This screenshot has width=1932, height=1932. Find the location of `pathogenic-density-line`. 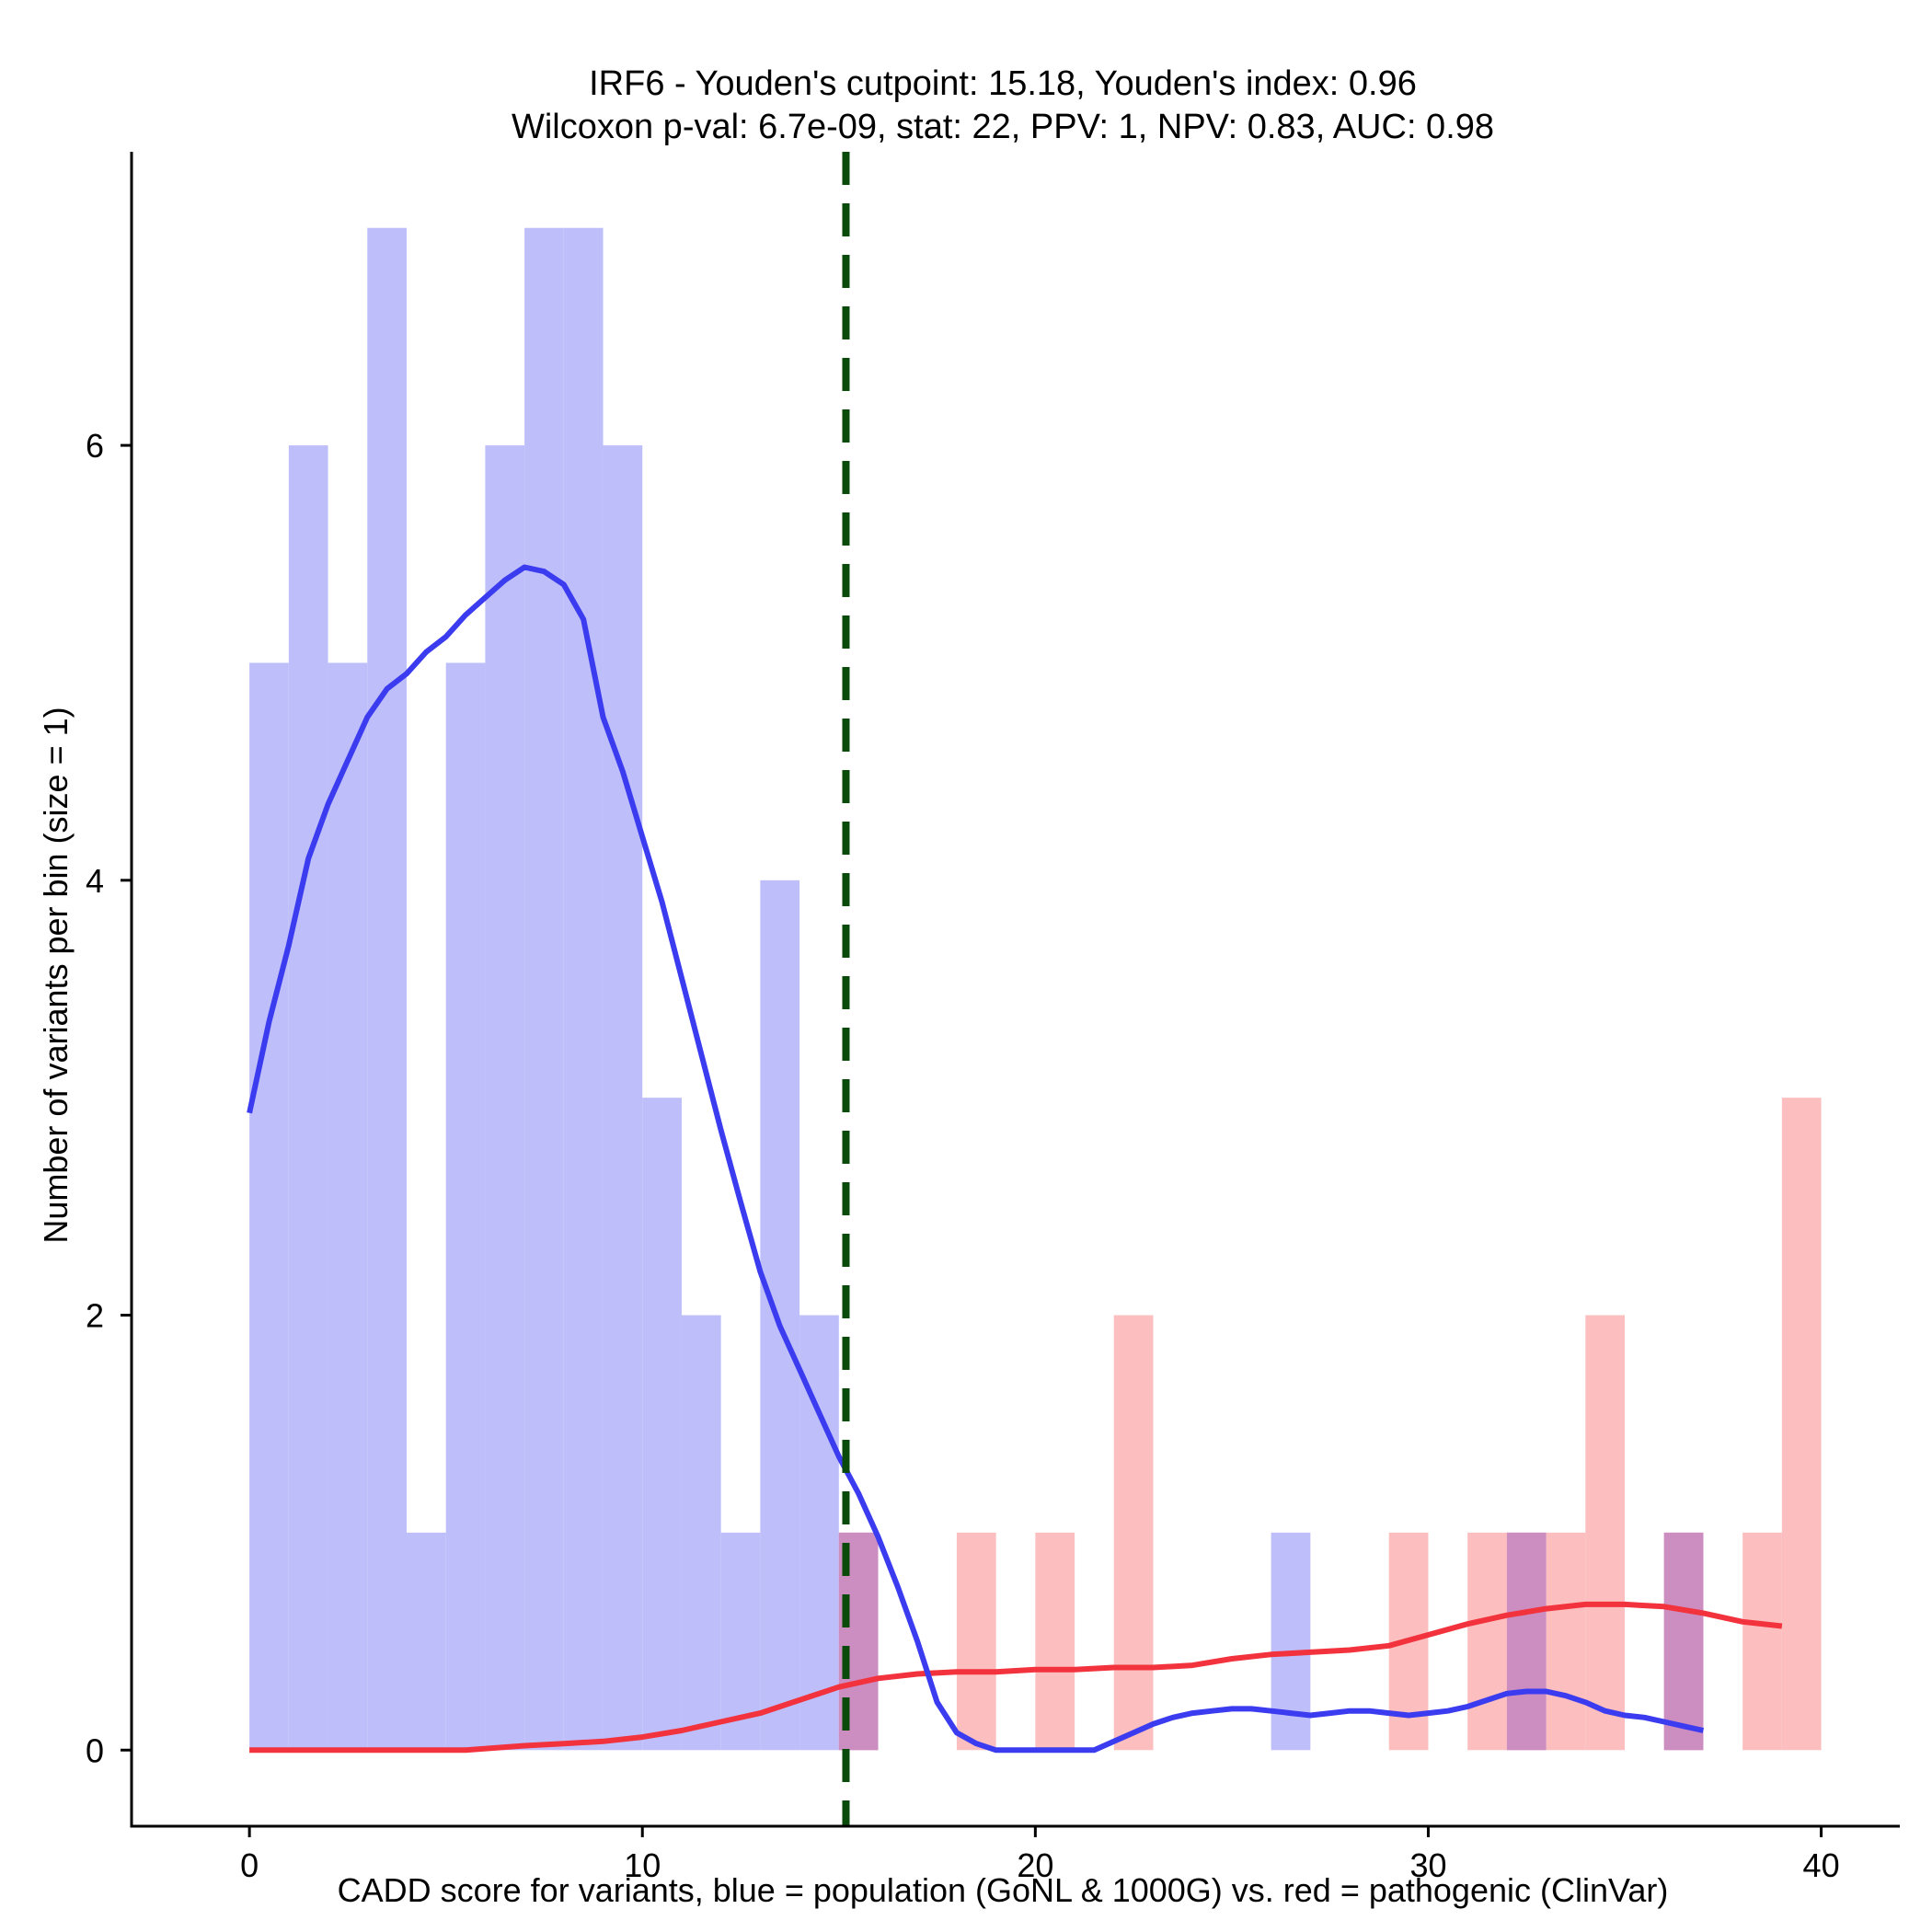

pathogenic-density-line is located at coordinates (1016, 1677).